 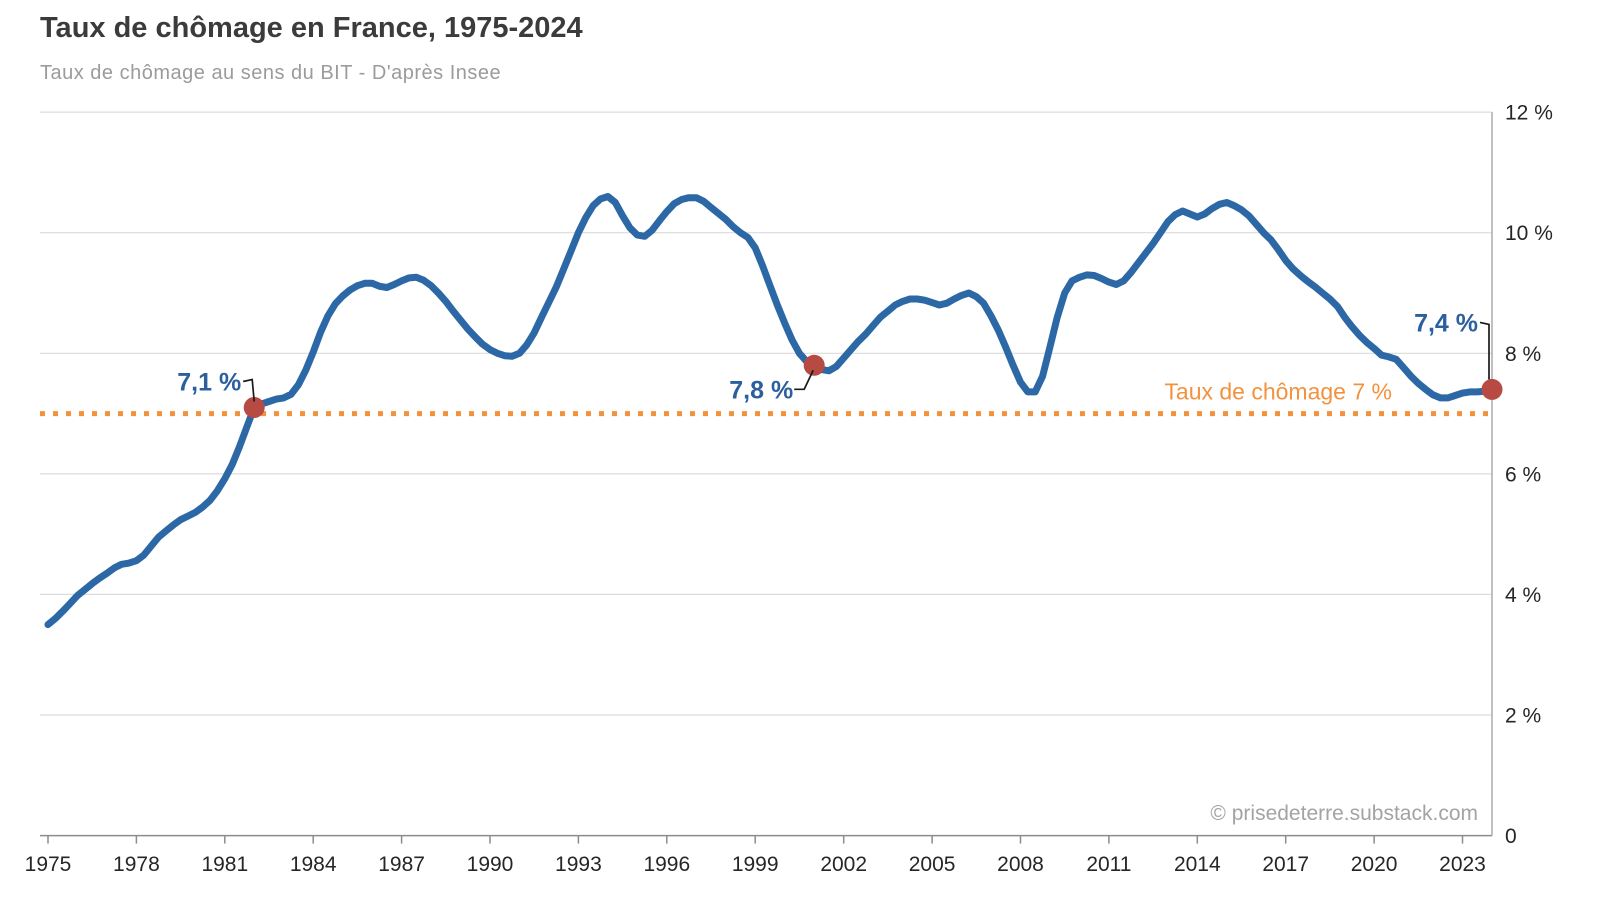 I want to click on x-axis-label: 2008, so click(x=1020, y=864).